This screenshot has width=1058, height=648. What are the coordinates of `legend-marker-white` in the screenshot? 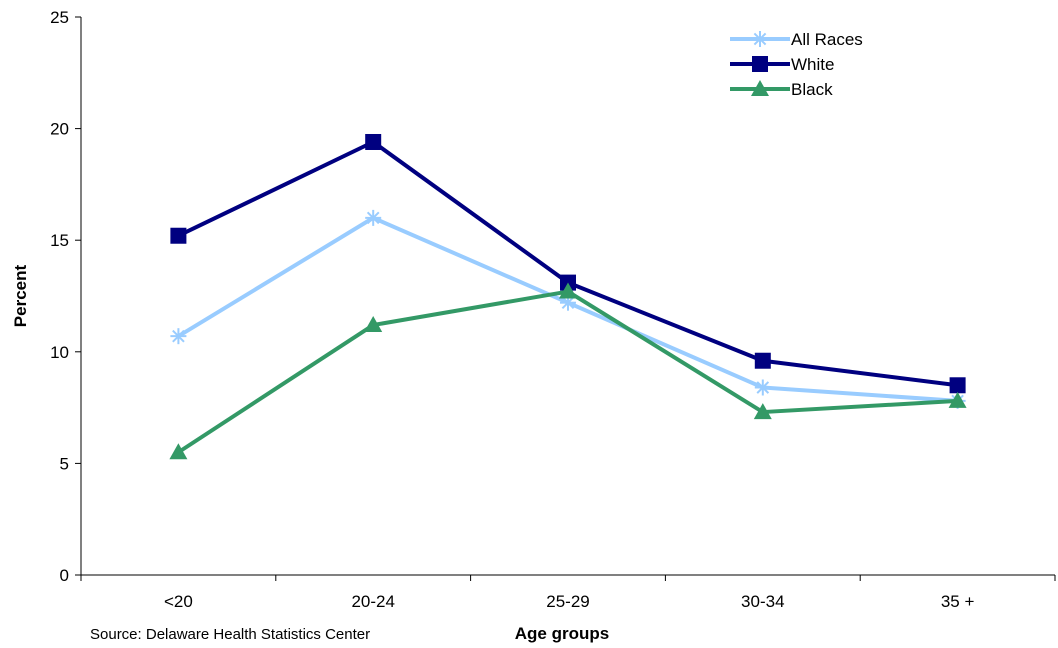 It's located at (760, 64).